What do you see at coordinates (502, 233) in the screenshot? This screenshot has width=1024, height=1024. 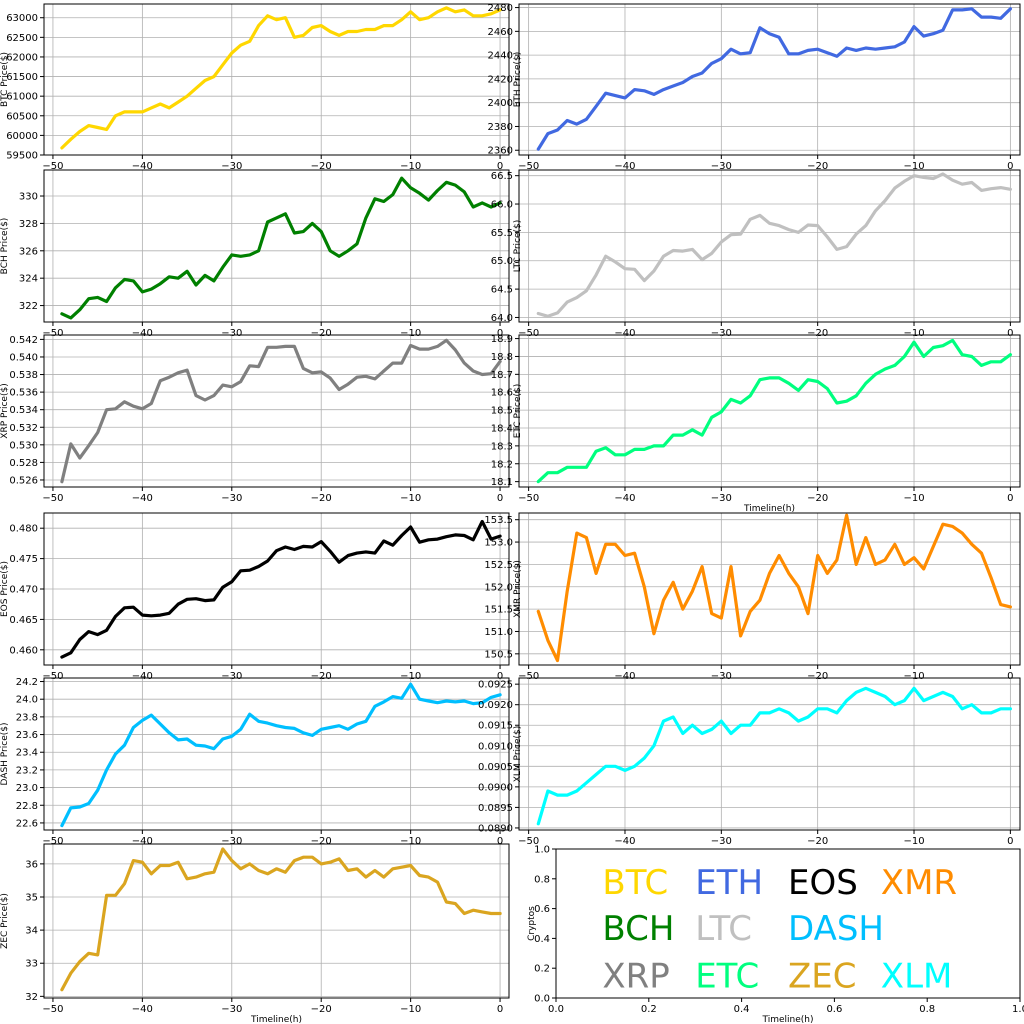 I see `y-tick-label: 65.5` at bounding box center [502, 233].